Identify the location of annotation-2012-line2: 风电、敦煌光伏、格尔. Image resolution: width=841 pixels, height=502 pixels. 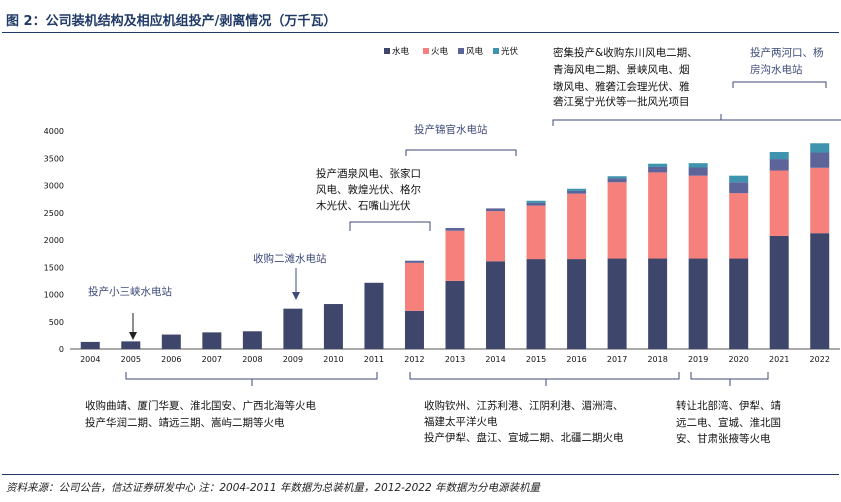
(368, 189).